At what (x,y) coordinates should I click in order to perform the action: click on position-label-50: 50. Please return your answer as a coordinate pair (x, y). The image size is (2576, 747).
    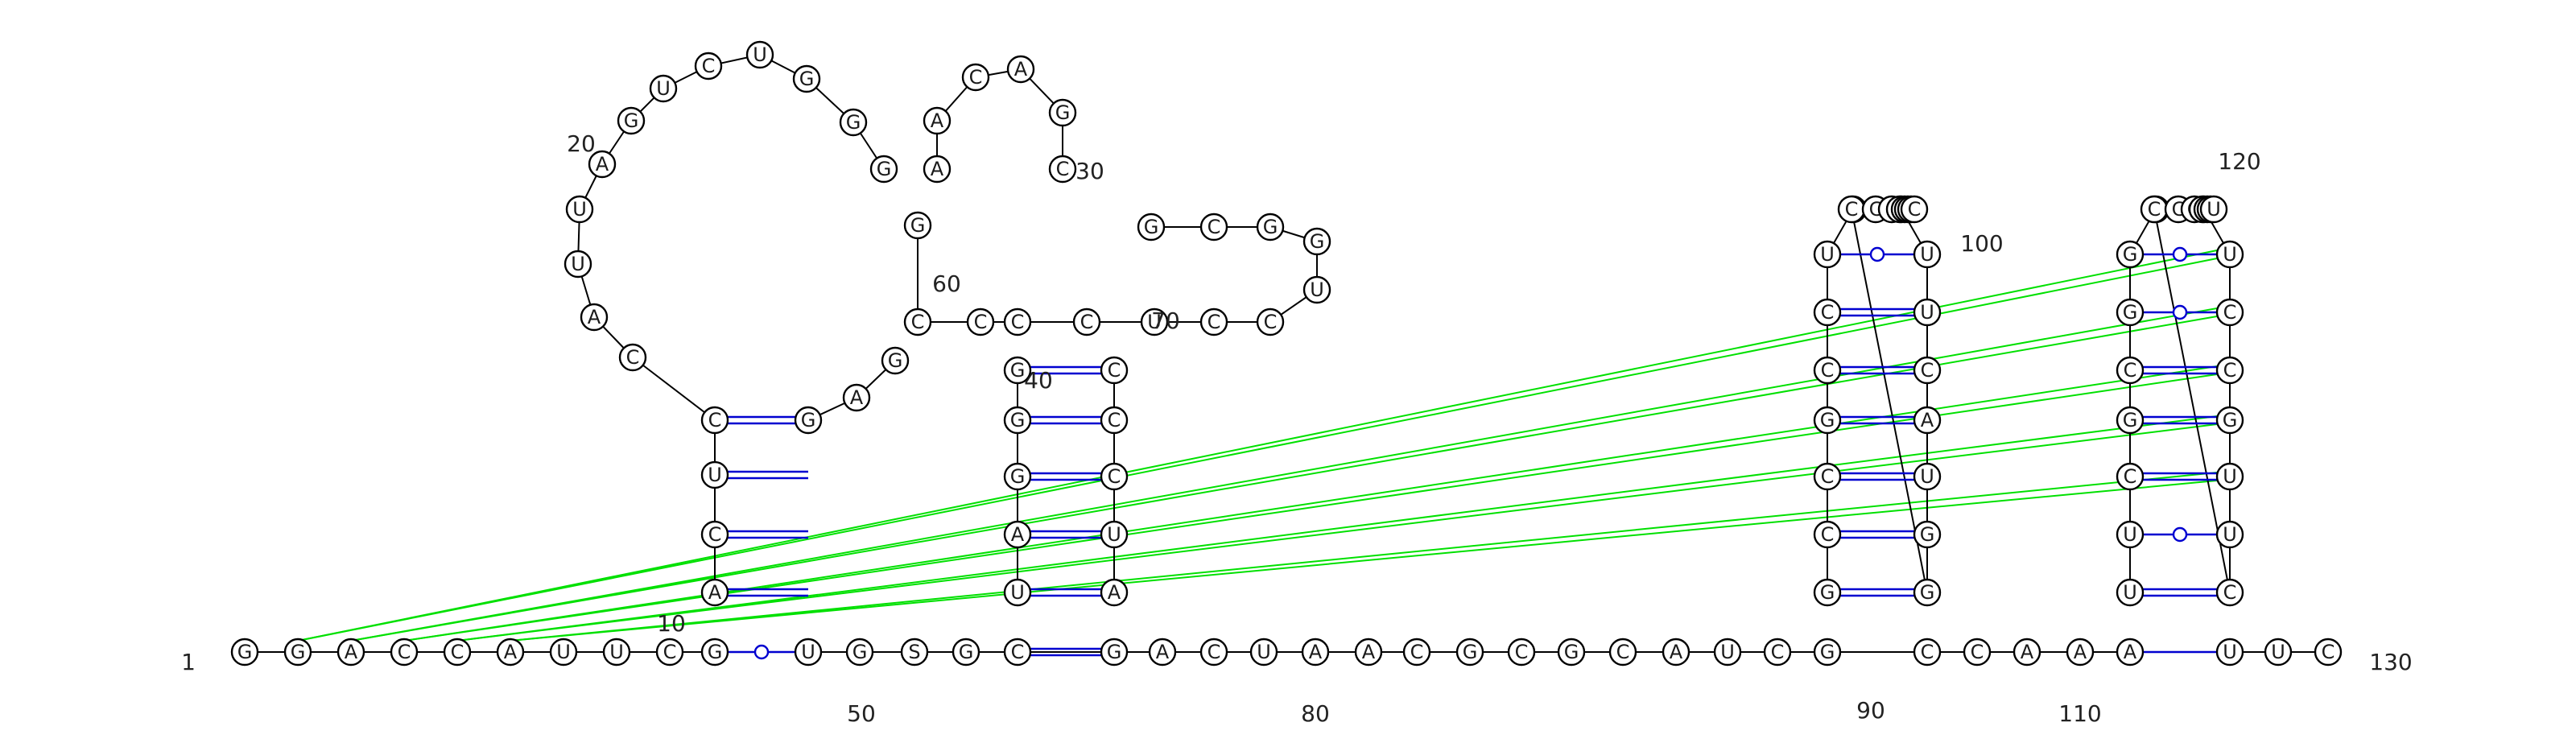
    Looking at the image, I should click on (861, 713).